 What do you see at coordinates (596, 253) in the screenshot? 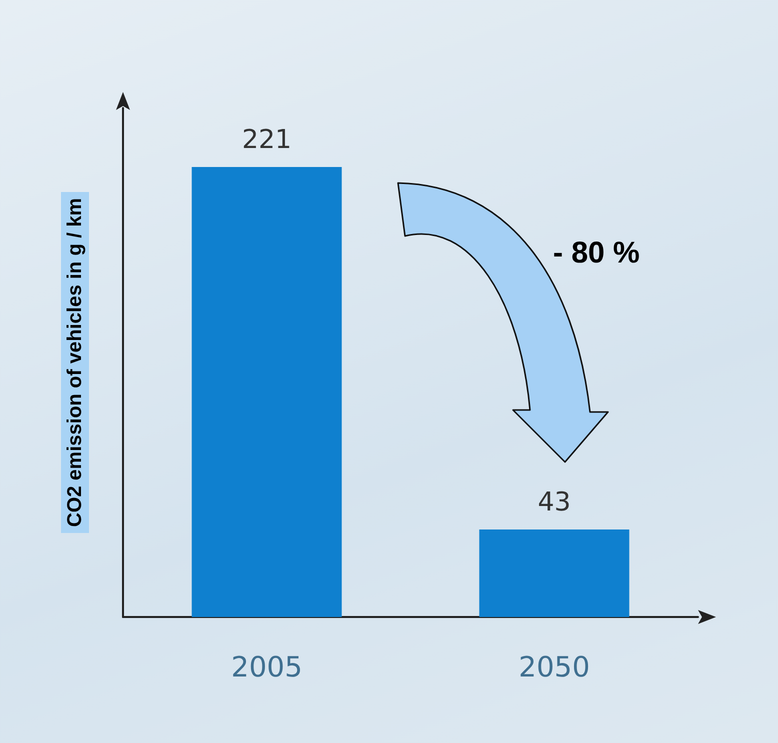
I see `annotation: - 80 %` at bounding box center [596, 253].